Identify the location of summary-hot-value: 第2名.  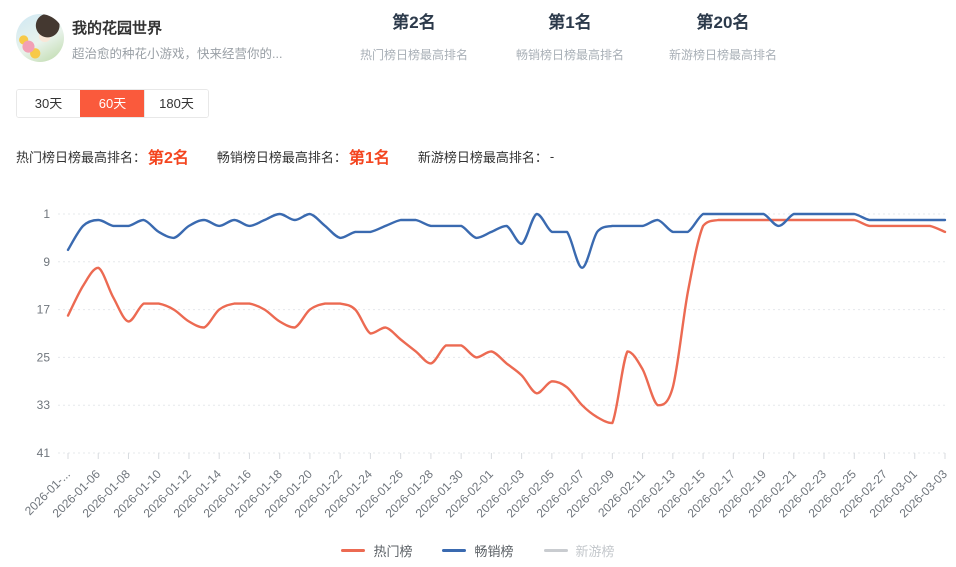
(168, 158).